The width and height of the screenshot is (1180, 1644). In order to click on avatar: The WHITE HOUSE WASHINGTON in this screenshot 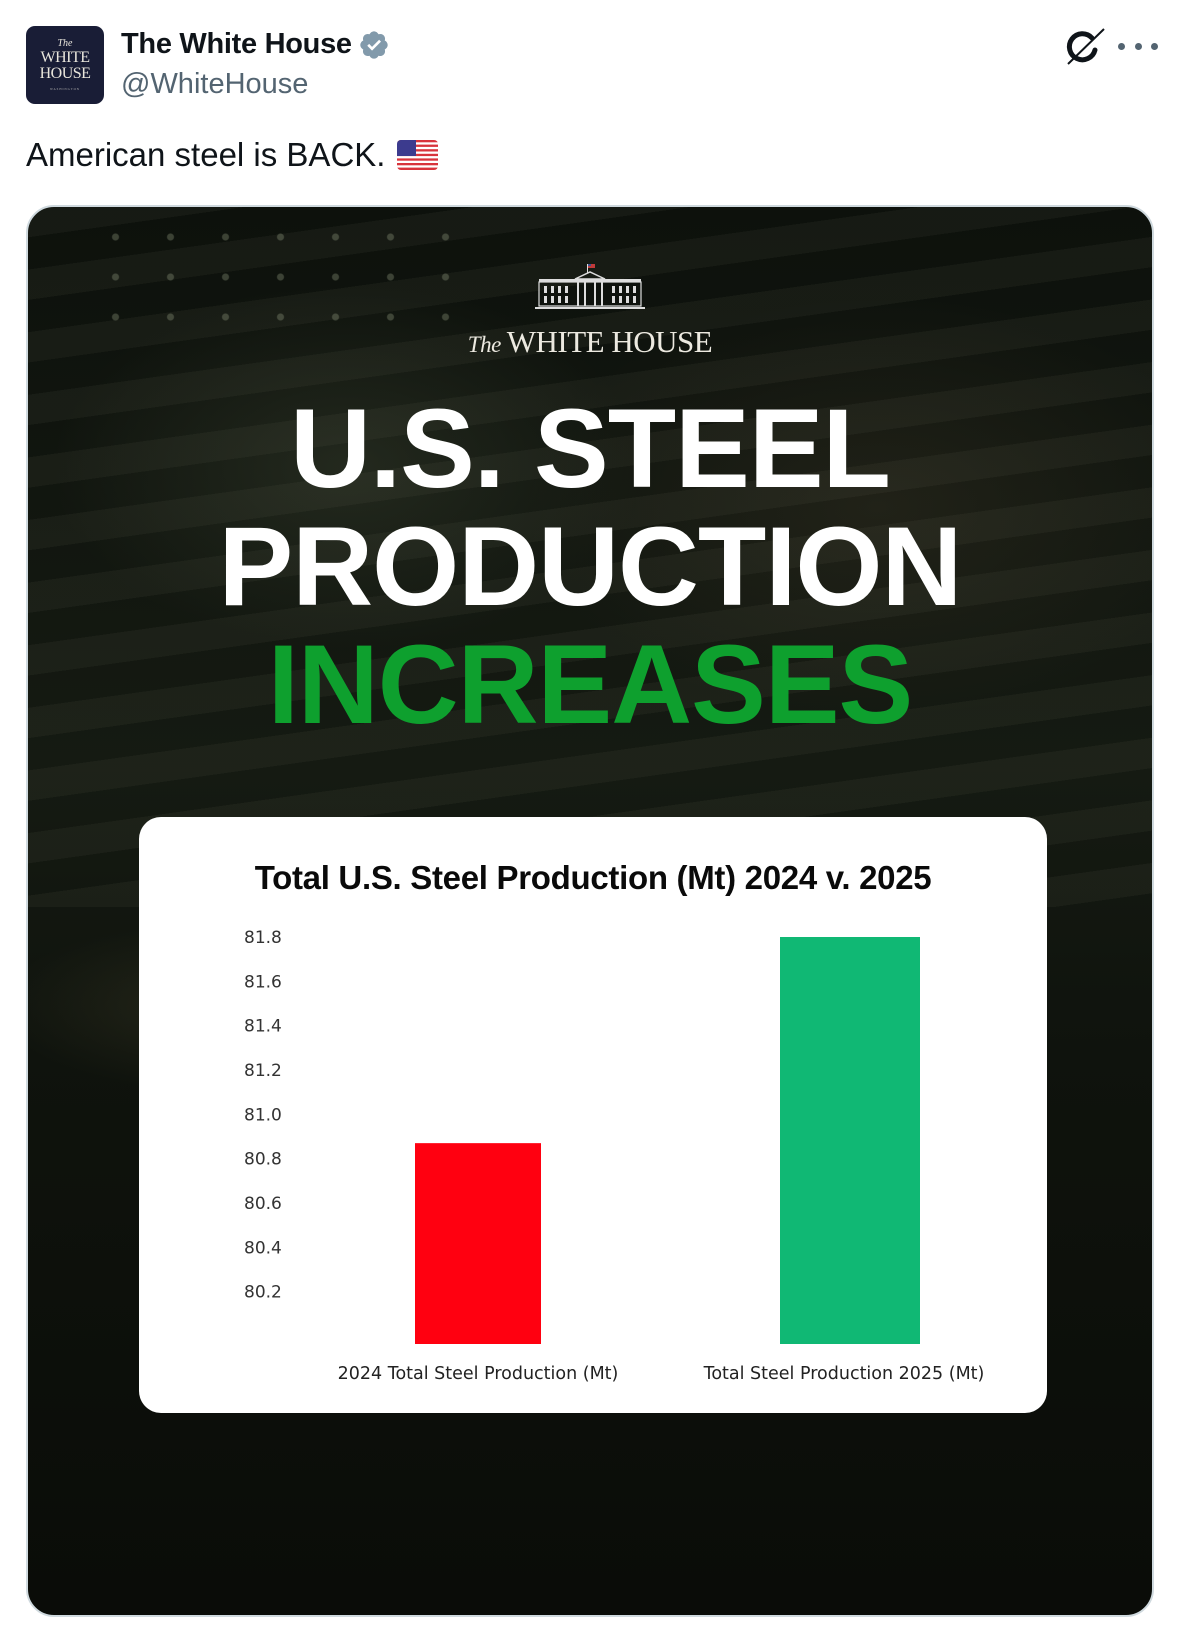, I will do `click(65, 65)`.